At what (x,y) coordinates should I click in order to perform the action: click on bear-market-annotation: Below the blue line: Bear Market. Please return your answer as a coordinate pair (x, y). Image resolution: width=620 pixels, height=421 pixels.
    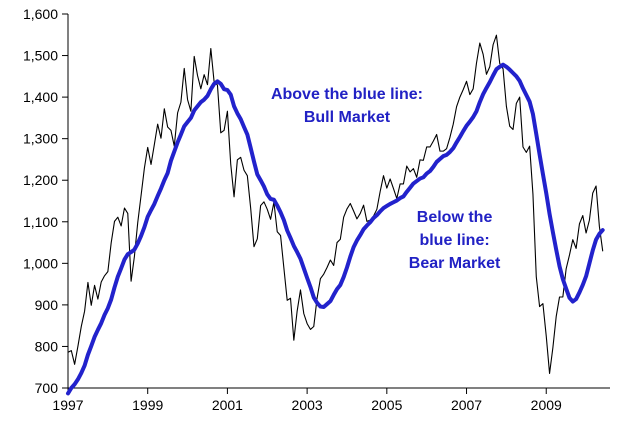
    Looking at the image, I should click on (455, 240).